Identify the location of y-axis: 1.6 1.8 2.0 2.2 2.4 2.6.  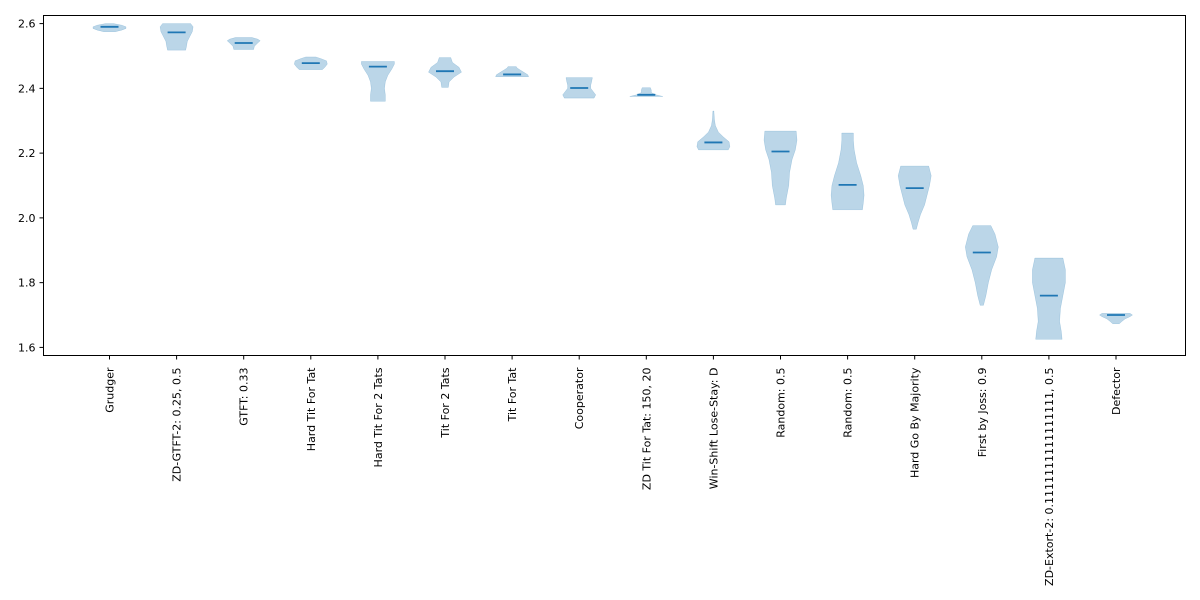
(31, 186).